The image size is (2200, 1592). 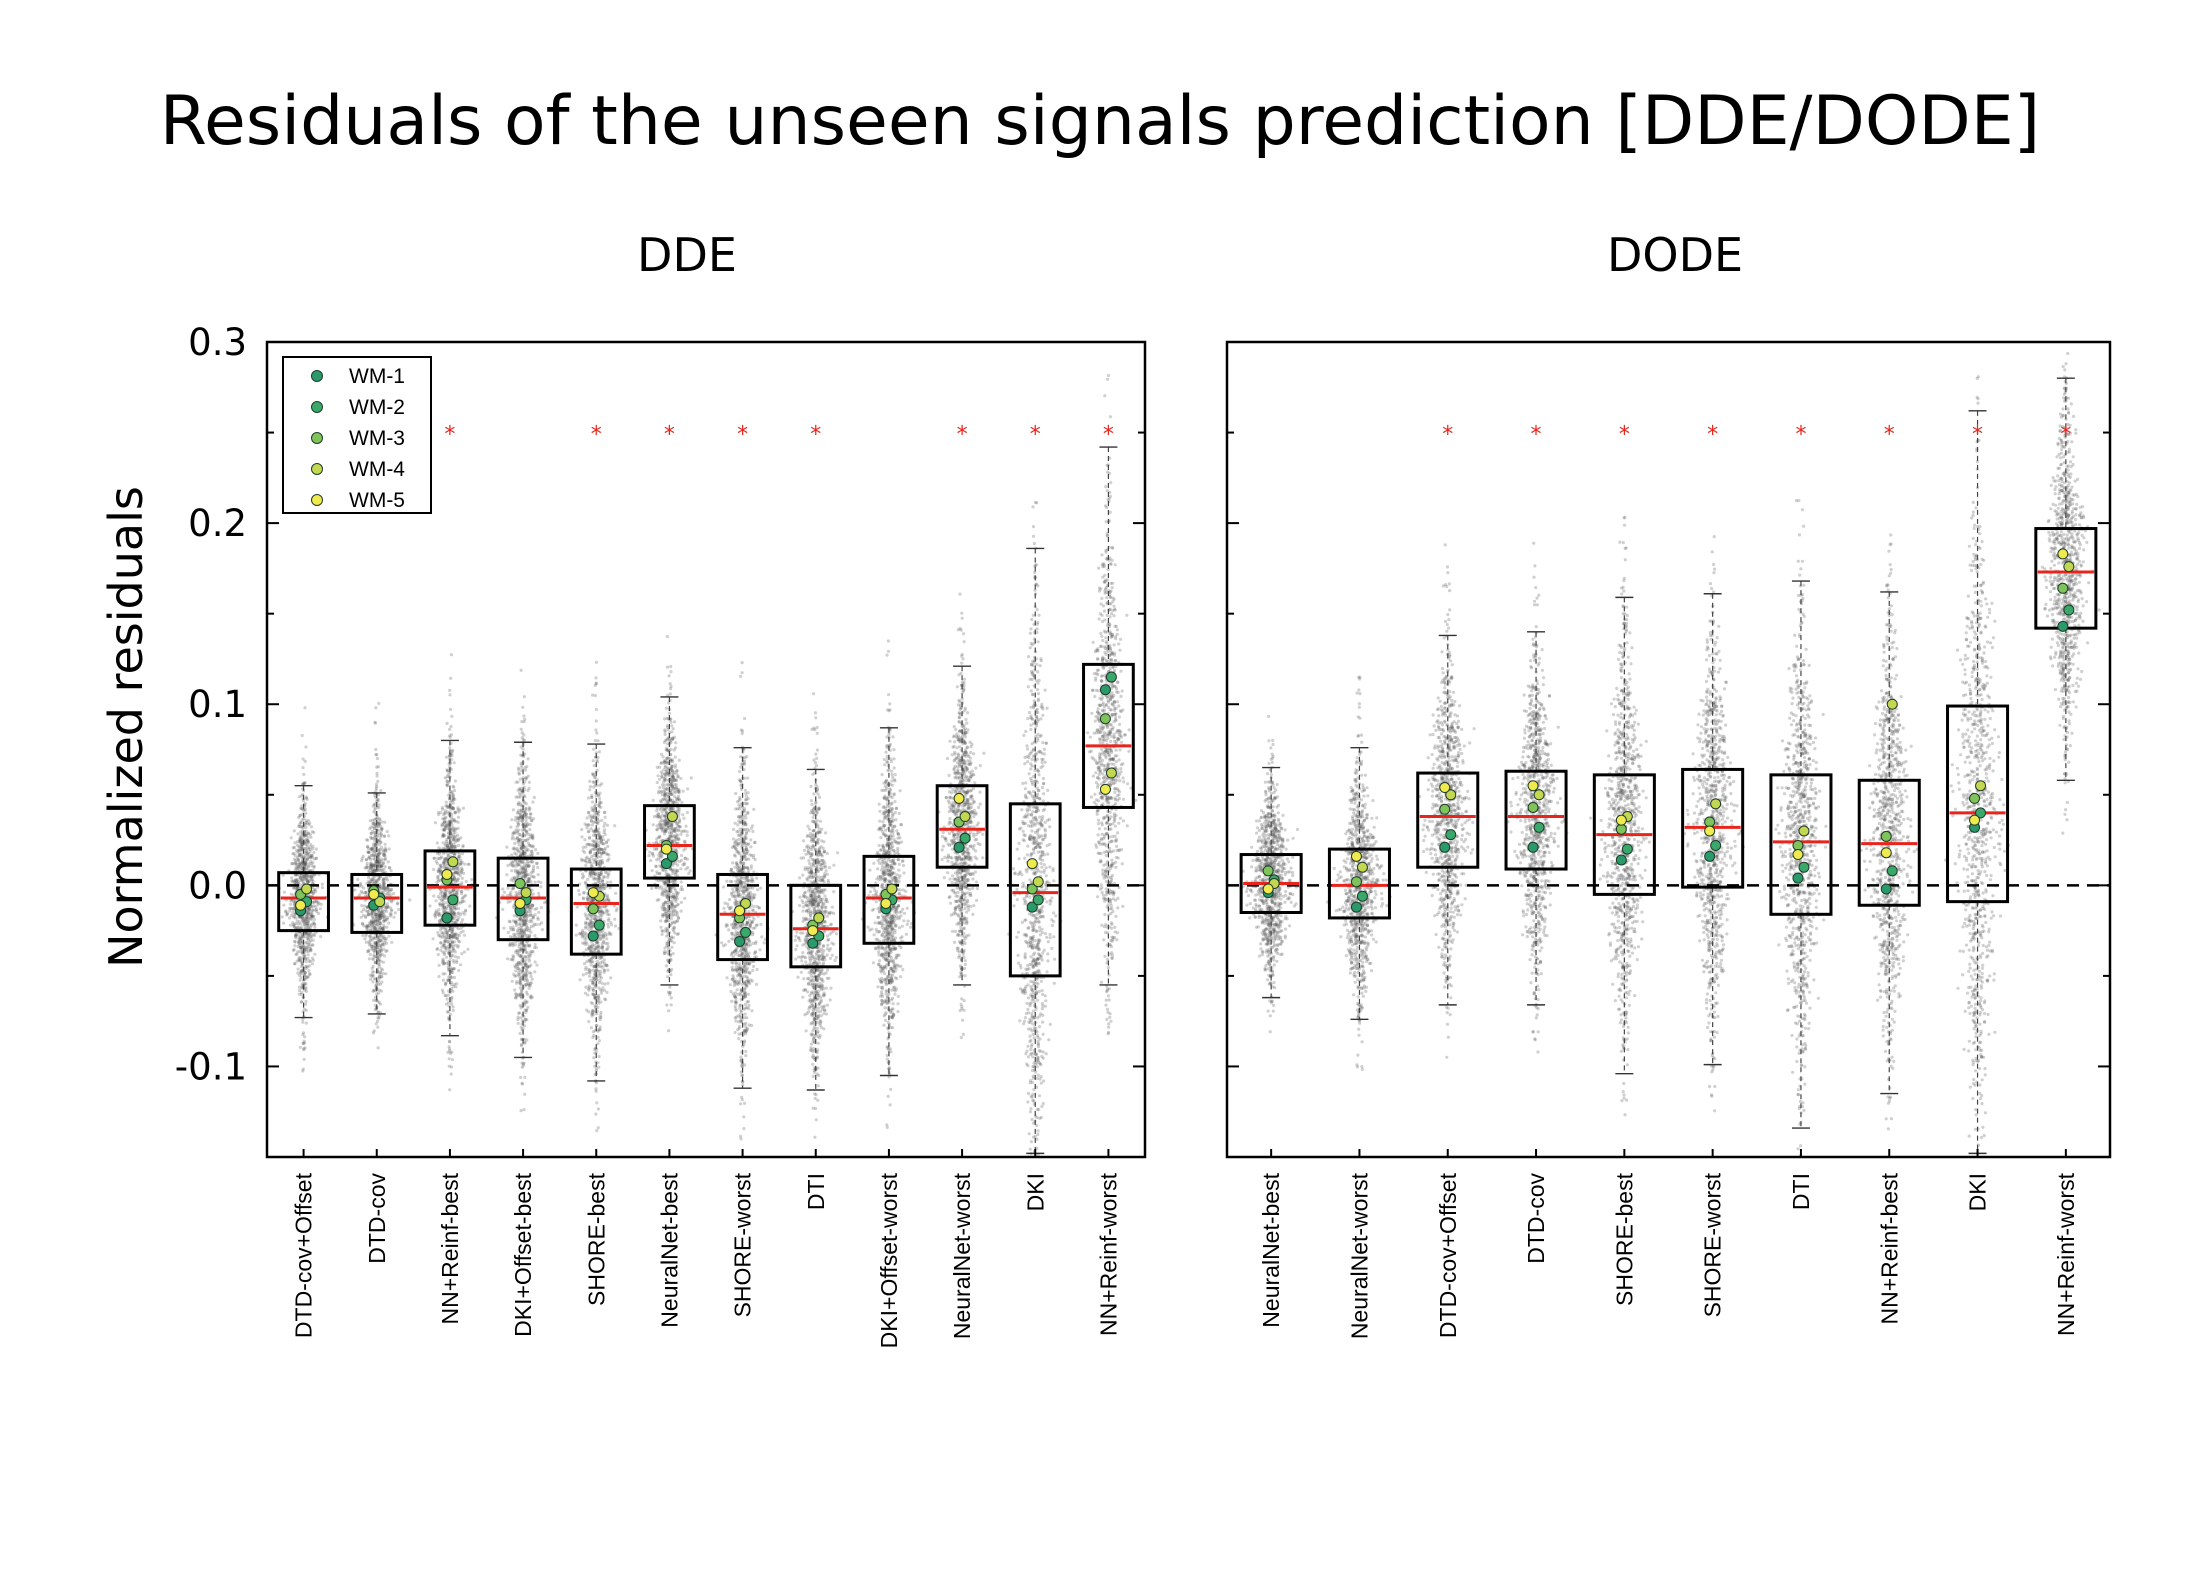 What do you see at coordinates (1710, 822) in the screenshot?
I see `wm-3-point-shore-worst` at bounding box center [1710, 822].